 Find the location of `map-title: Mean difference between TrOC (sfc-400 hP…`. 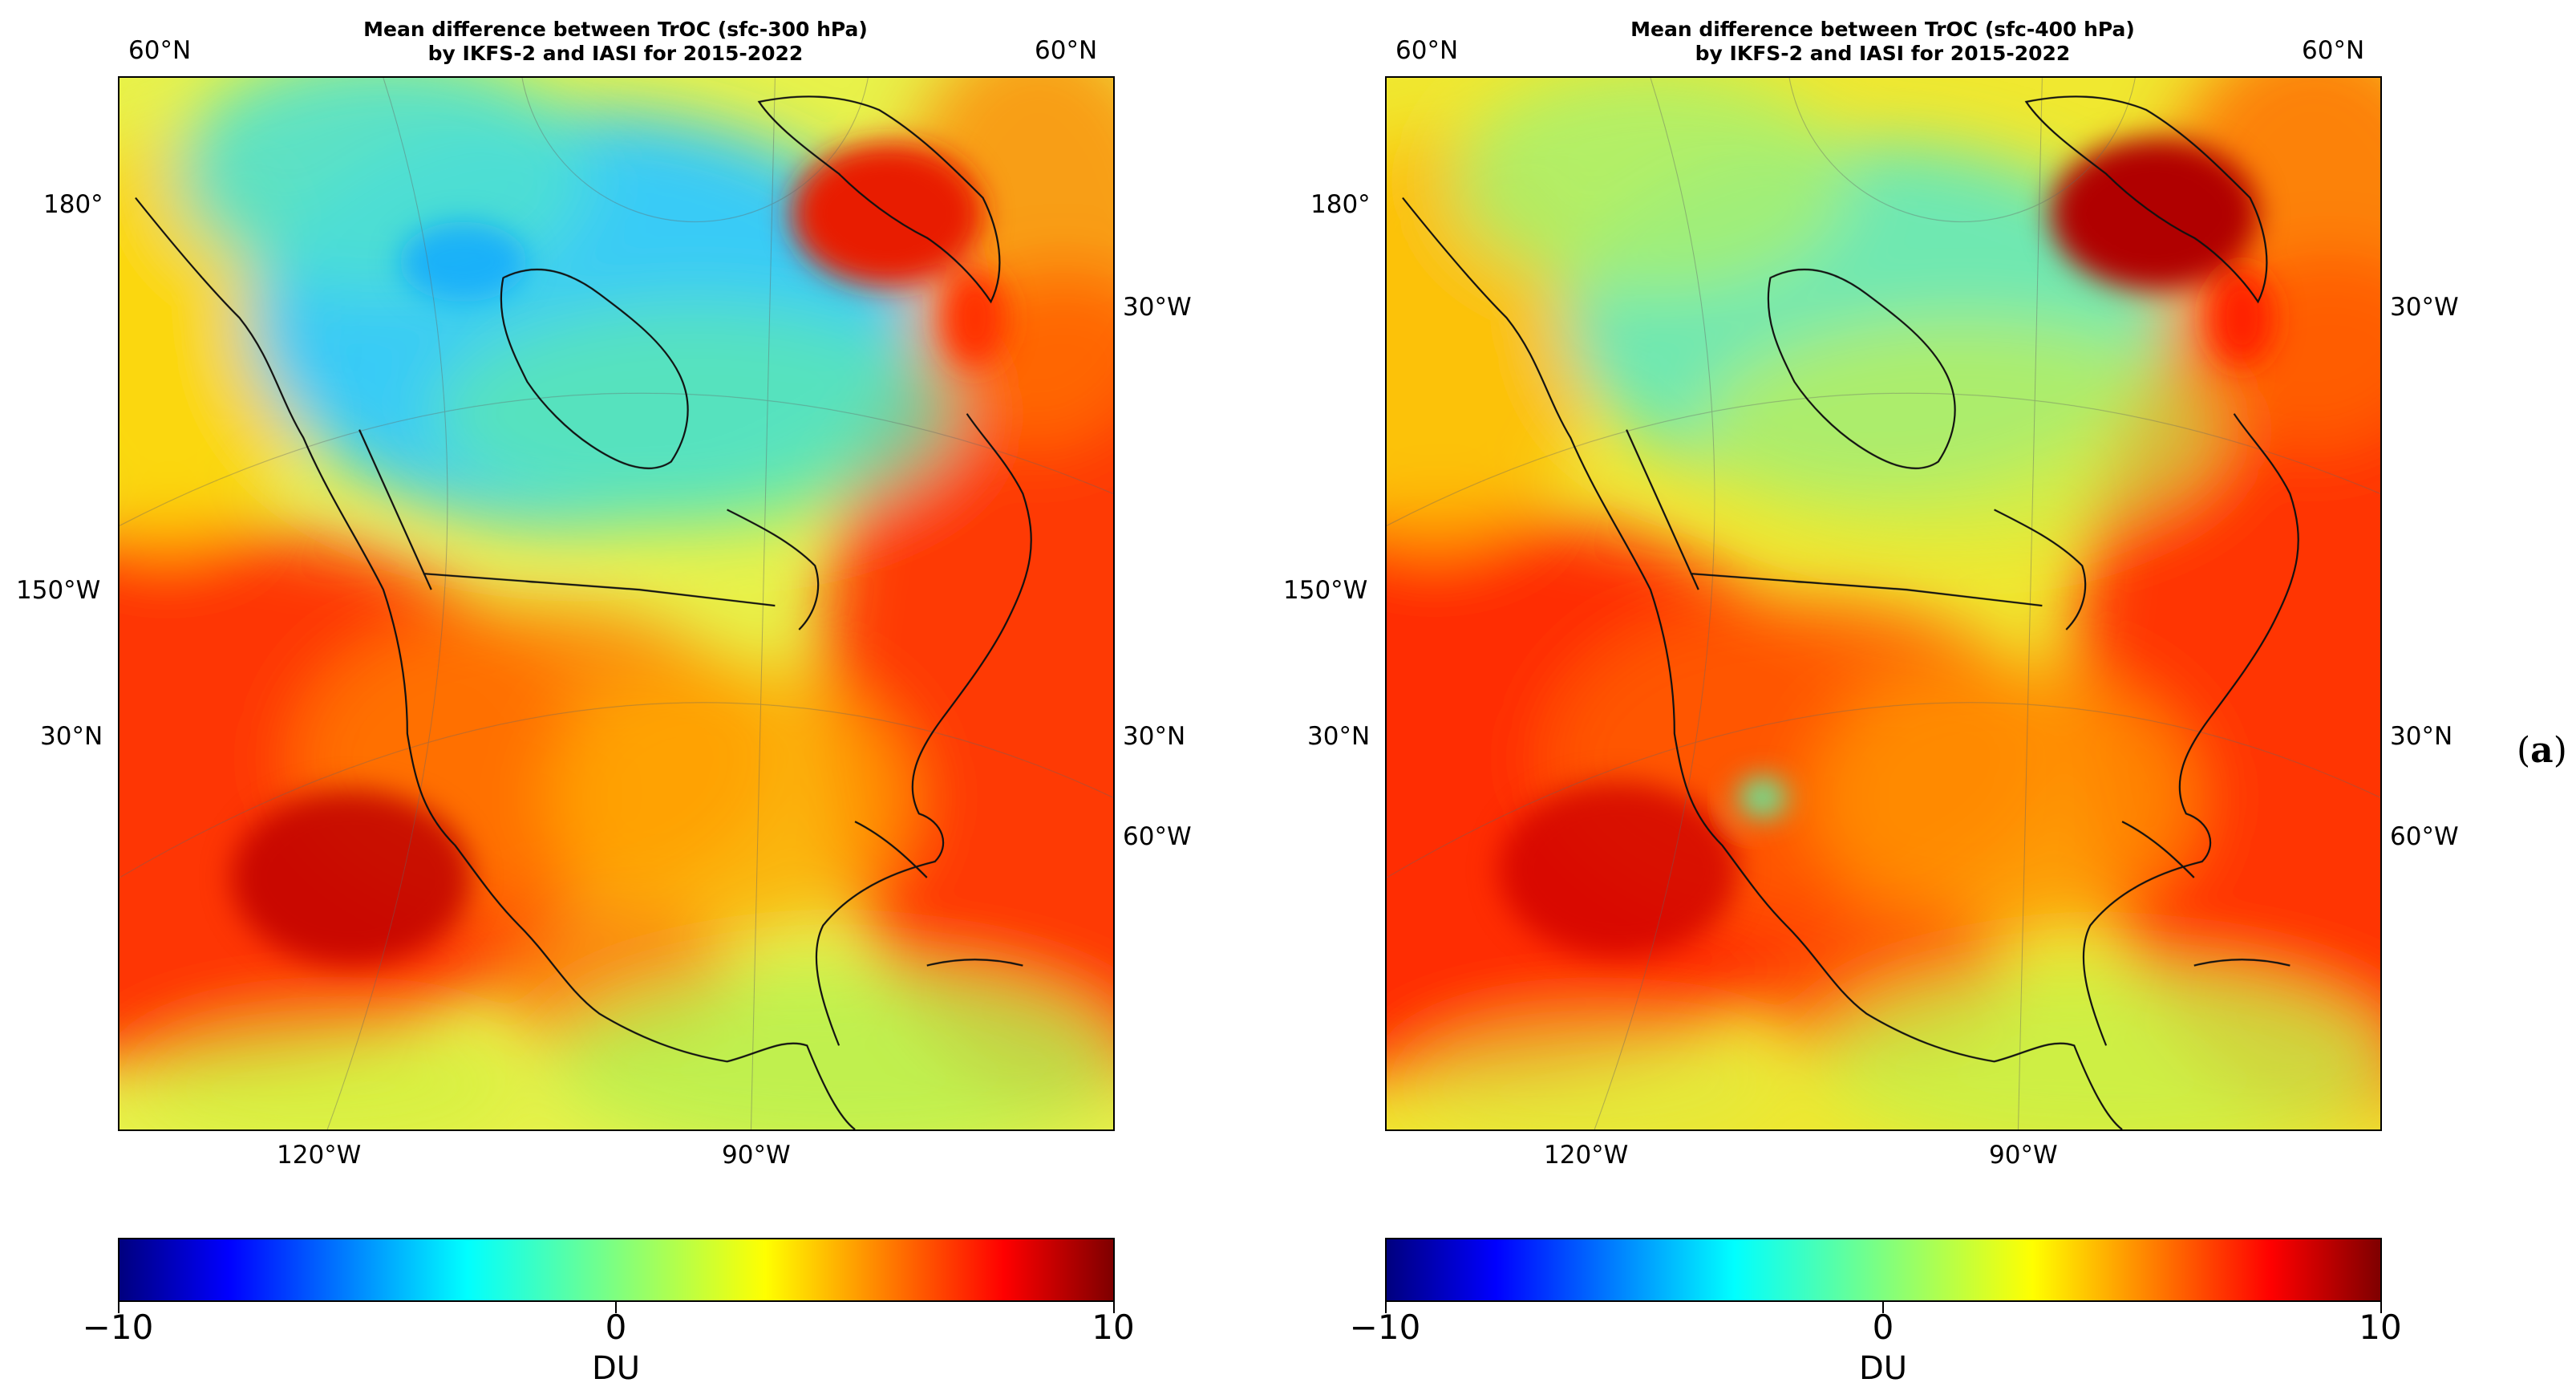

map-title: Mean difference between TrOC (sfc-400 hP… is located at coordinates (1883, 42).